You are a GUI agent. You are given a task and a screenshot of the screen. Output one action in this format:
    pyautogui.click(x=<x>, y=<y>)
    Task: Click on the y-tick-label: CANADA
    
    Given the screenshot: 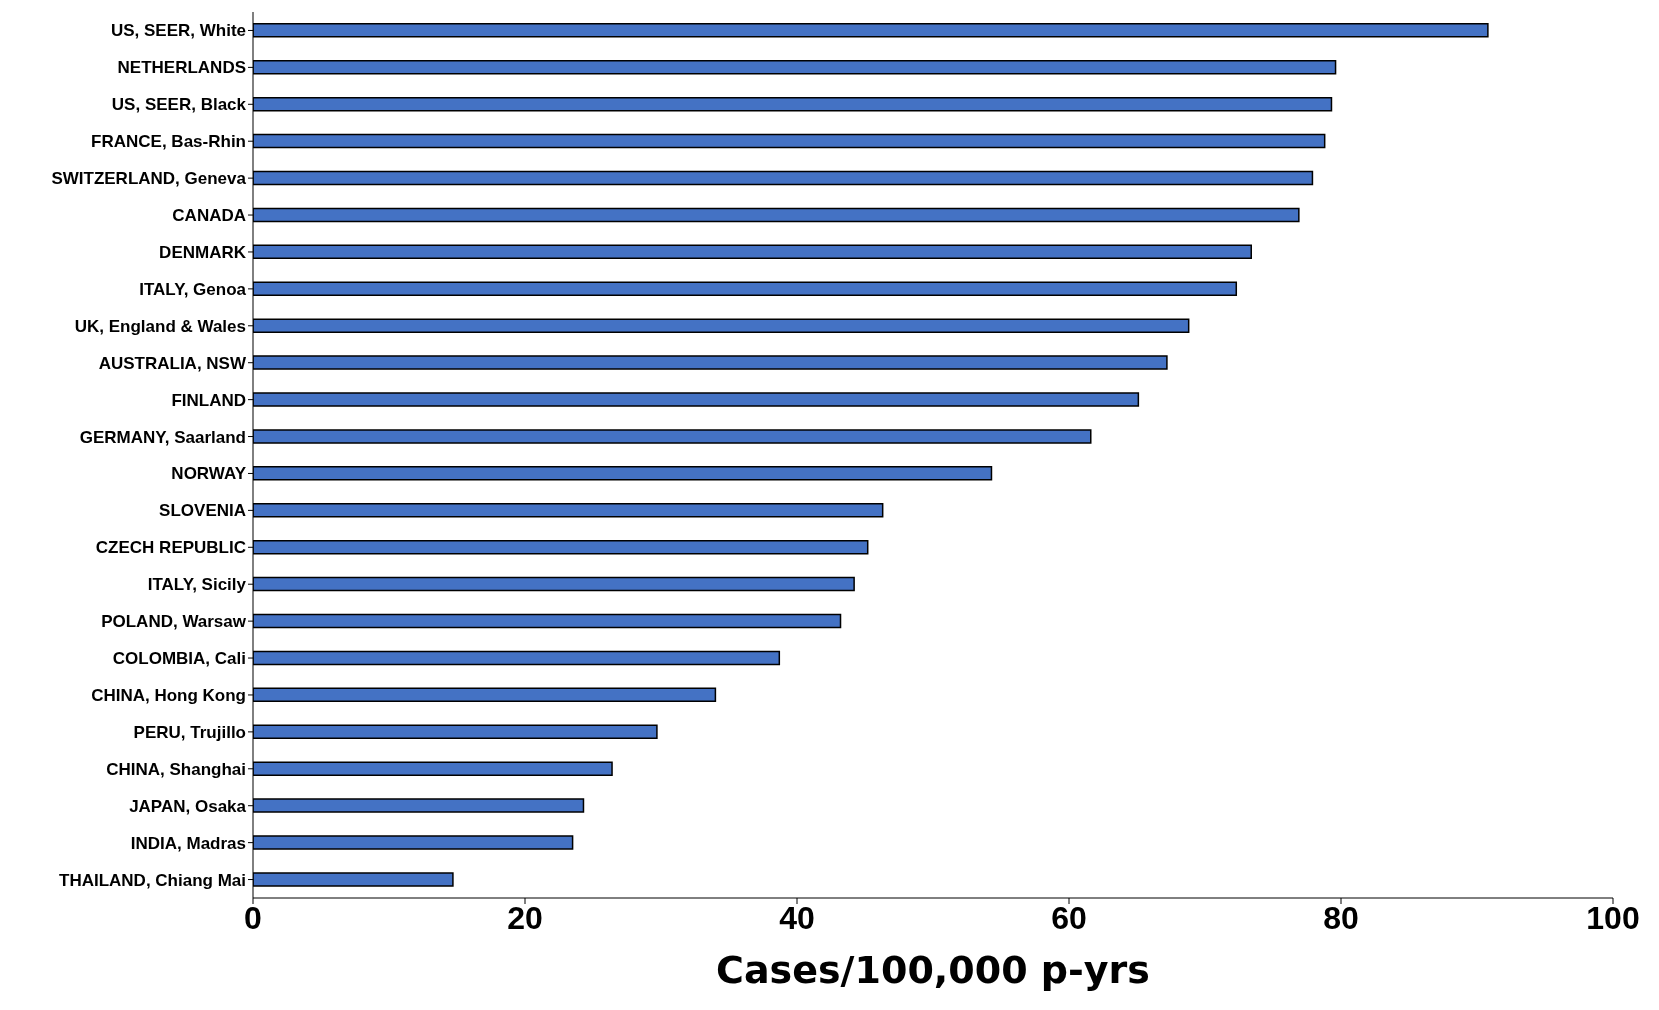 What is the action you would take?
    pyautogui.click(x=209, y=216)
    